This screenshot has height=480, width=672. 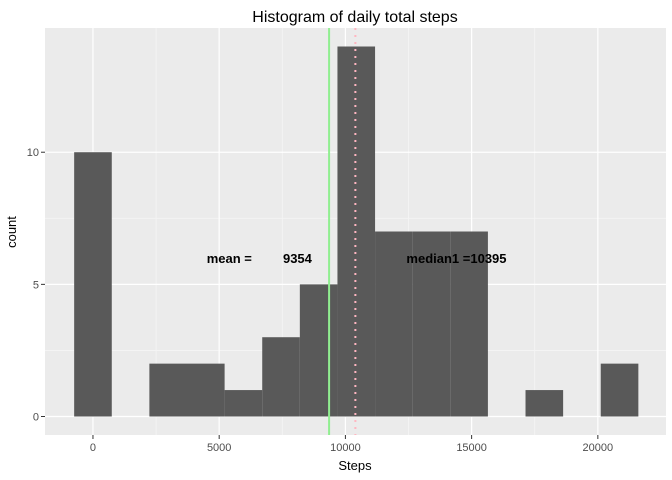 I want to click on x-tick-label: 20000, so click(x=598, y=448).